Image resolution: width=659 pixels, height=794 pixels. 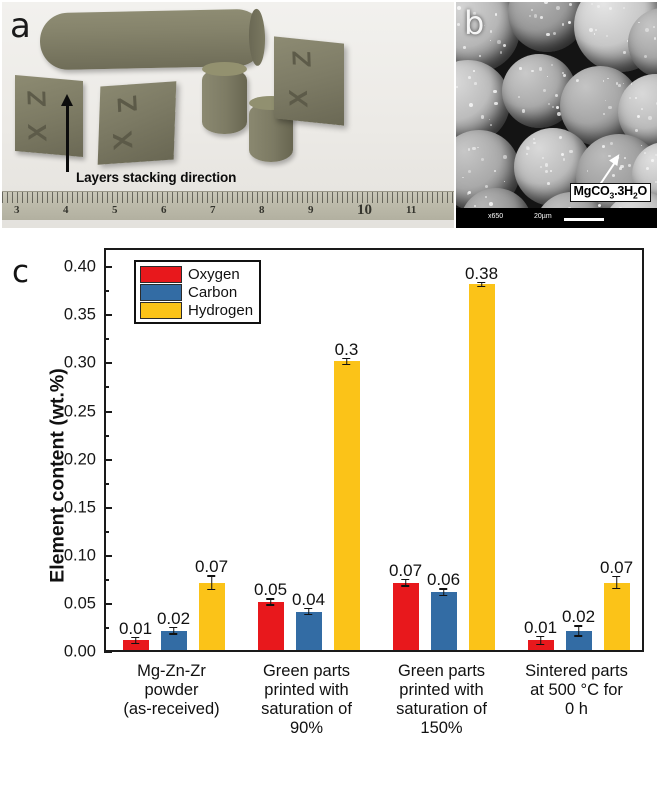 I want to click on y-tick-label: 0.35, so click(x=79, y=314).